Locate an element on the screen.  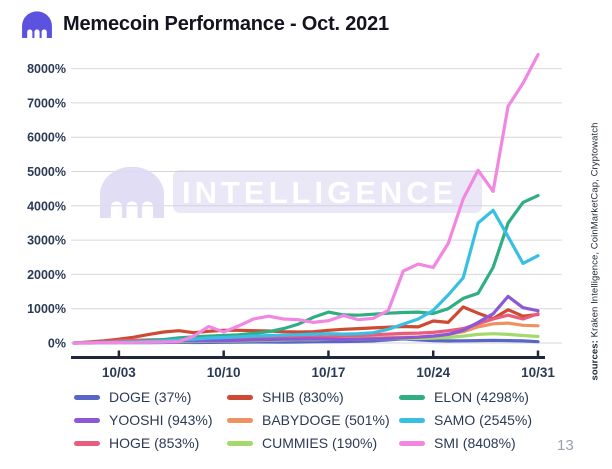
legend-label: BABYDOGE (501%) is located at coordinates (326, 420).